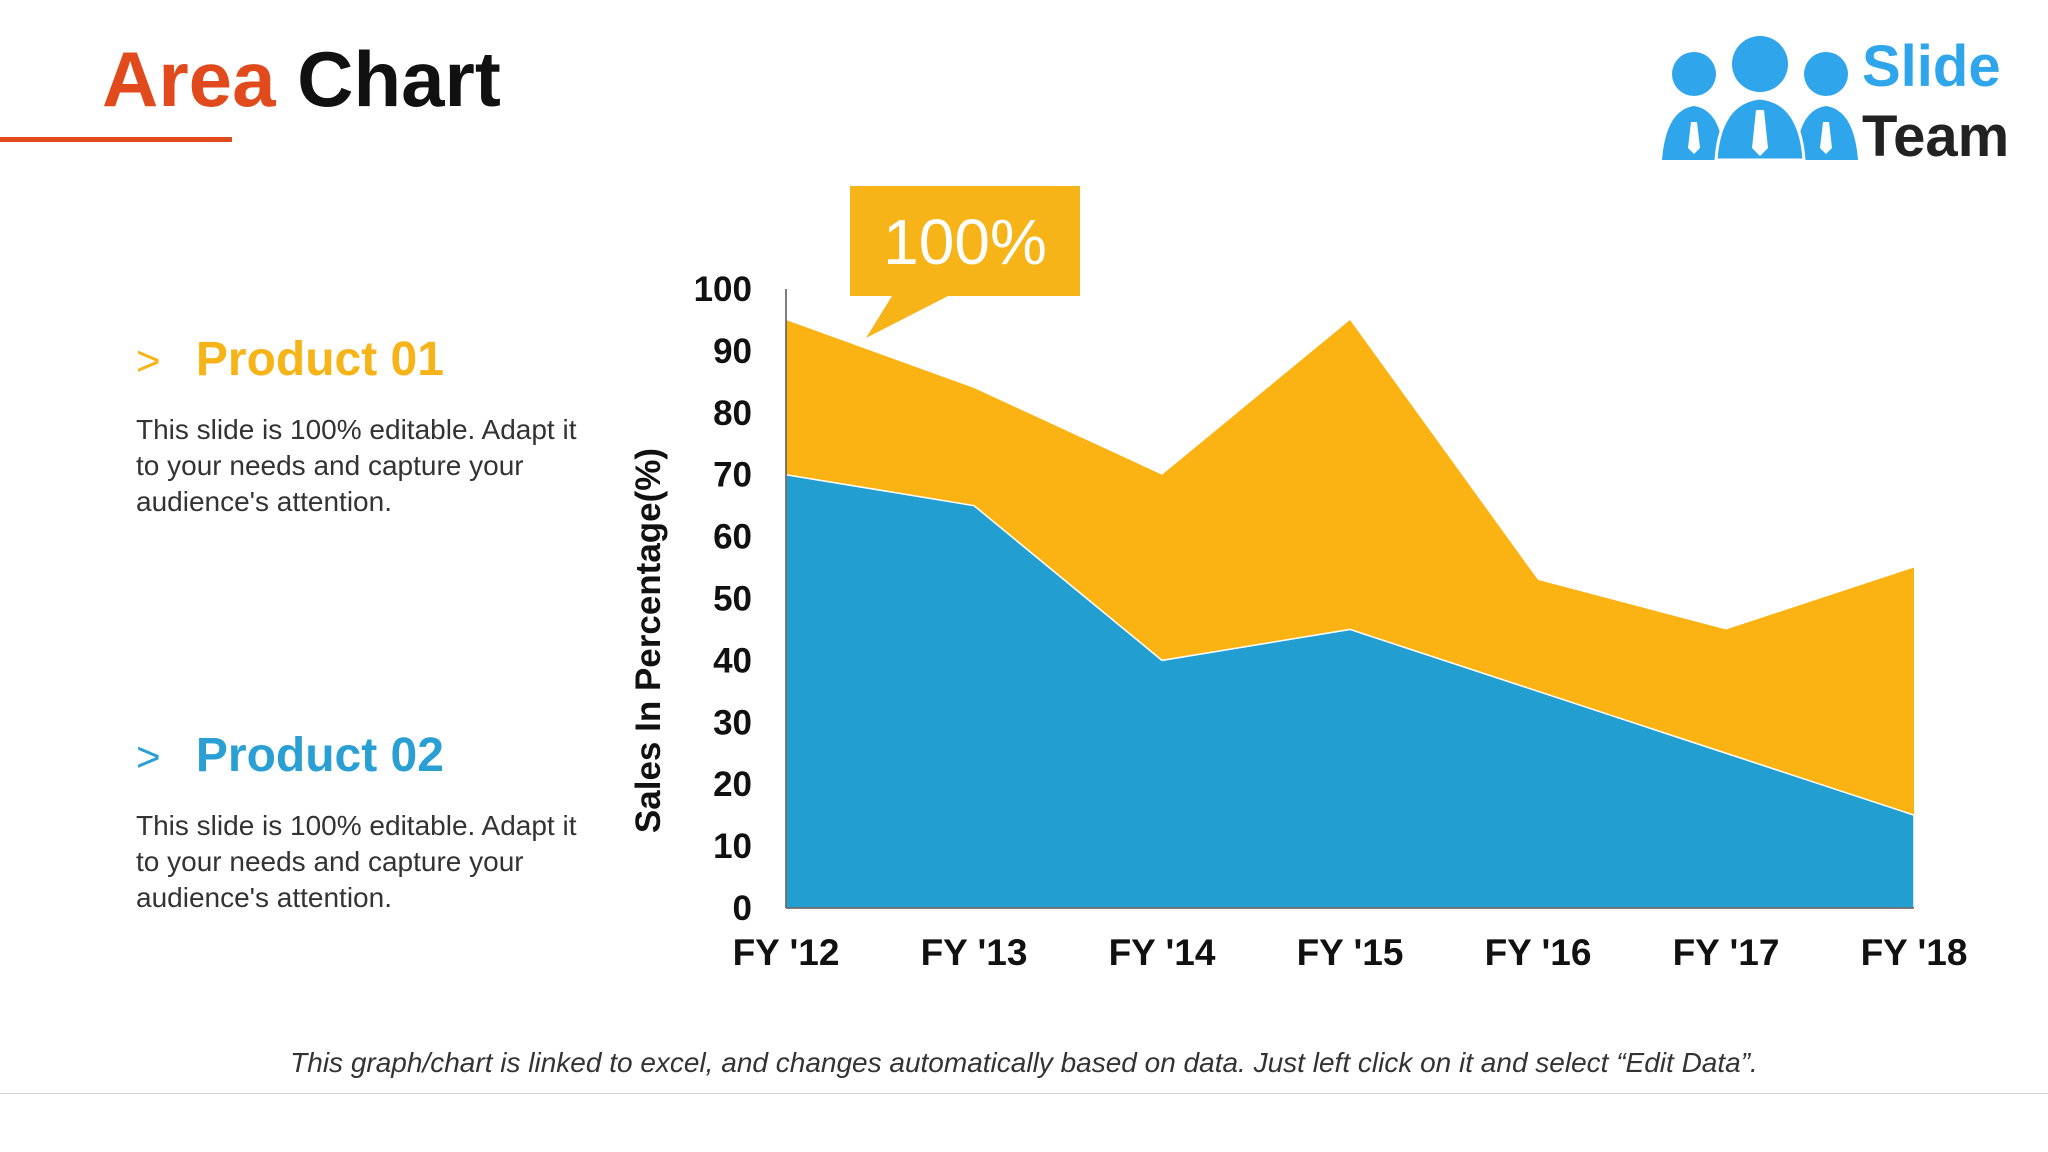  I want to click on title-word-chart: Chart, so click(399, 79).